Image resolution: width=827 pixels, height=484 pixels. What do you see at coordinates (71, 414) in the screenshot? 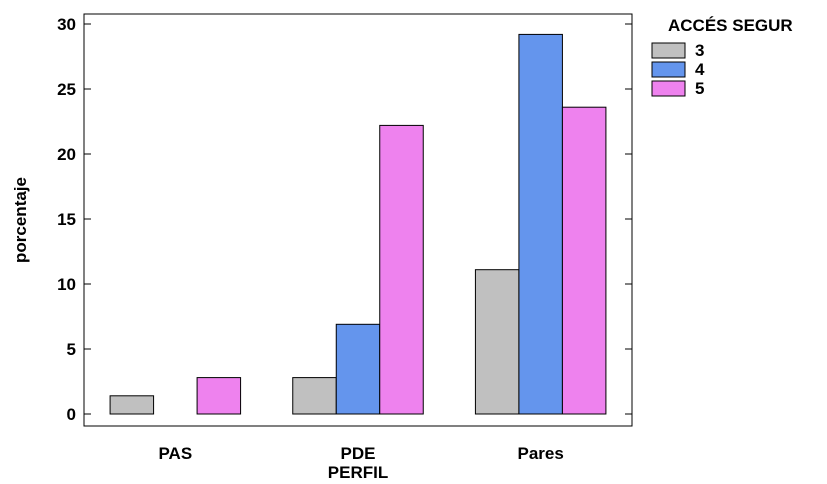
I see `y-tick-label: 0` at bounding box center [71, 414].